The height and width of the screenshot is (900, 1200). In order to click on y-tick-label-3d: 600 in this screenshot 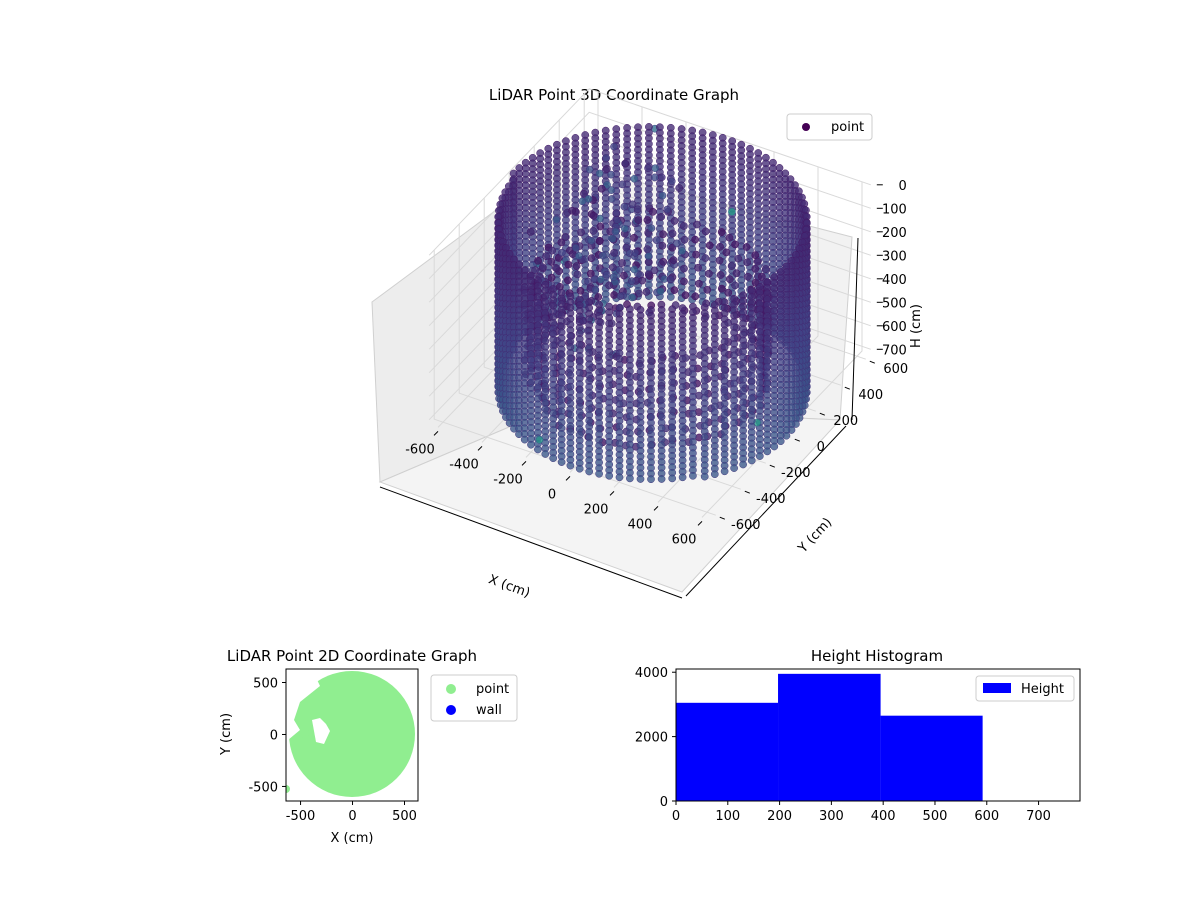, I will do `click(895, 369)`.